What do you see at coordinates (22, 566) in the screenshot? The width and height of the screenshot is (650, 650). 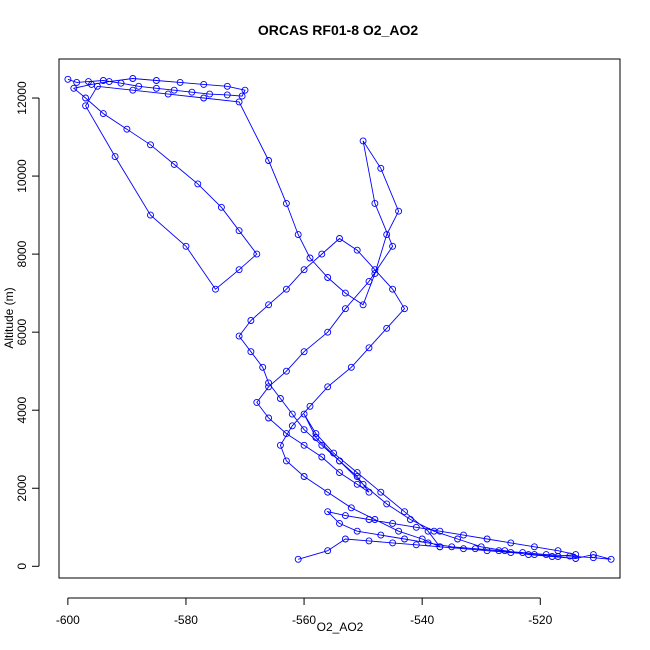 I see `y-tick-label: 0` at bounding box center [22, 566].